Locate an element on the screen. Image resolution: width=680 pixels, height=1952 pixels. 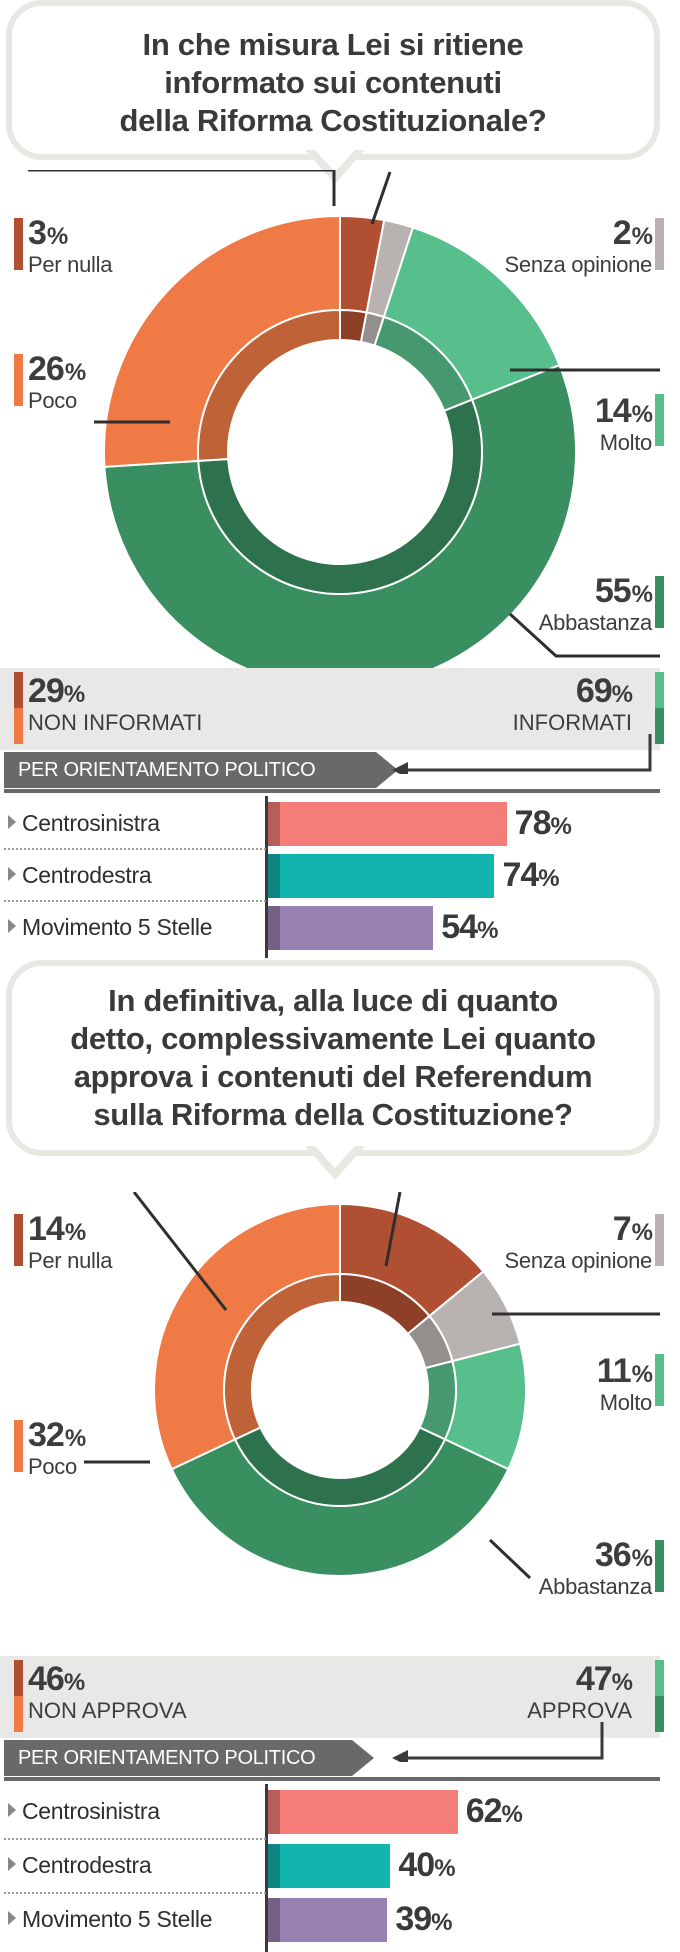
label-abbastanza-2: 36% Abbastanza is located at coordinates (595, 1567).